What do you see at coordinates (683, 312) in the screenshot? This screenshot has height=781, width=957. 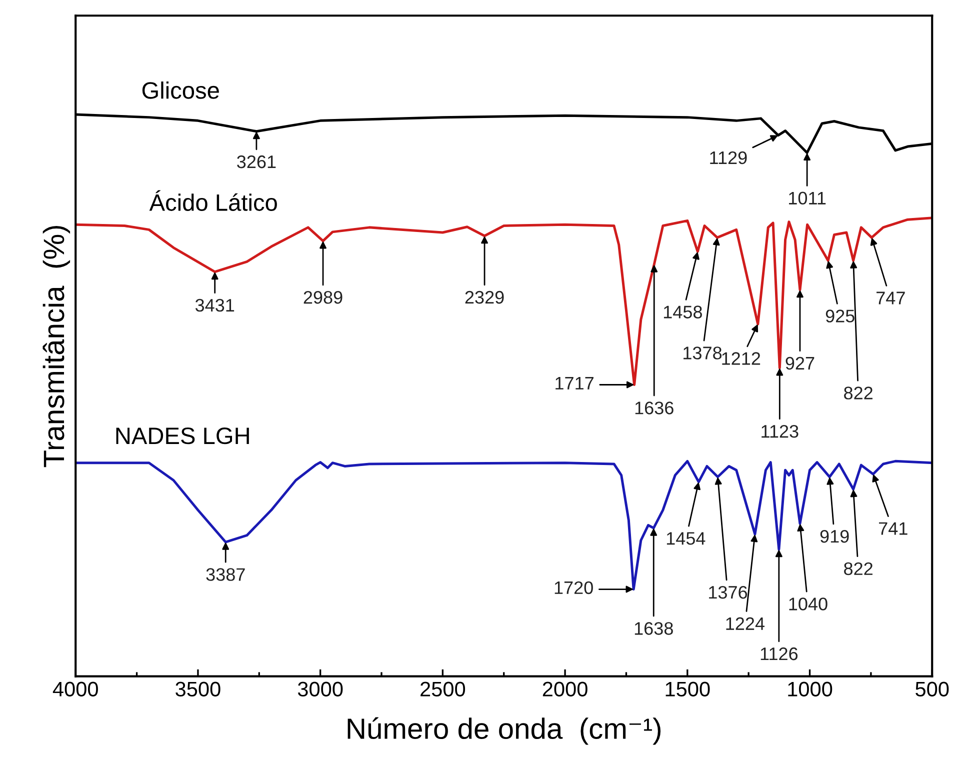 I see `annotation: 1458` at bounding box center [683, 312].